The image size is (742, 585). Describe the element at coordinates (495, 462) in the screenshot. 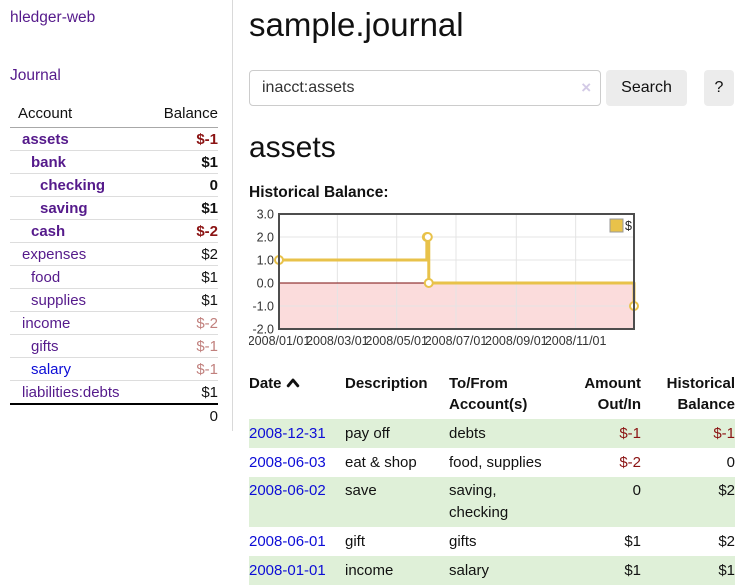

I see `transaction-accounts: food, supplies` at that location.